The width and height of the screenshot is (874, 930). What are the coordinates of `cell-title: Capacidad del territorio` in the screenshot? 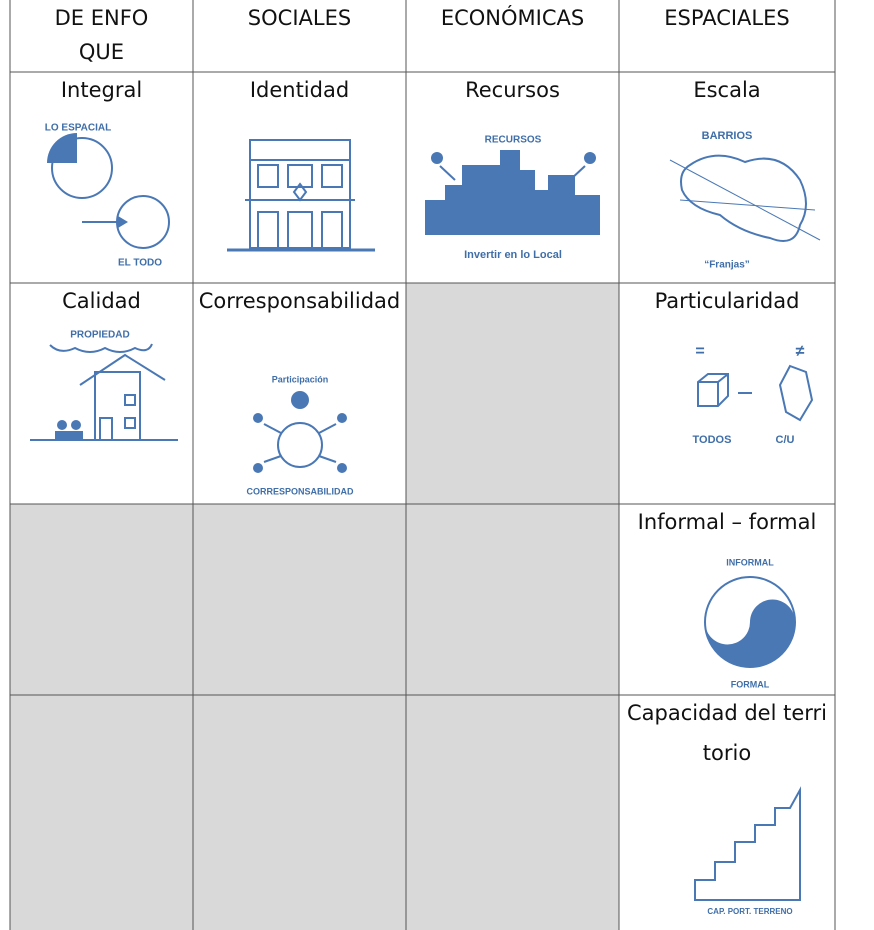 It's located at (727, 733).